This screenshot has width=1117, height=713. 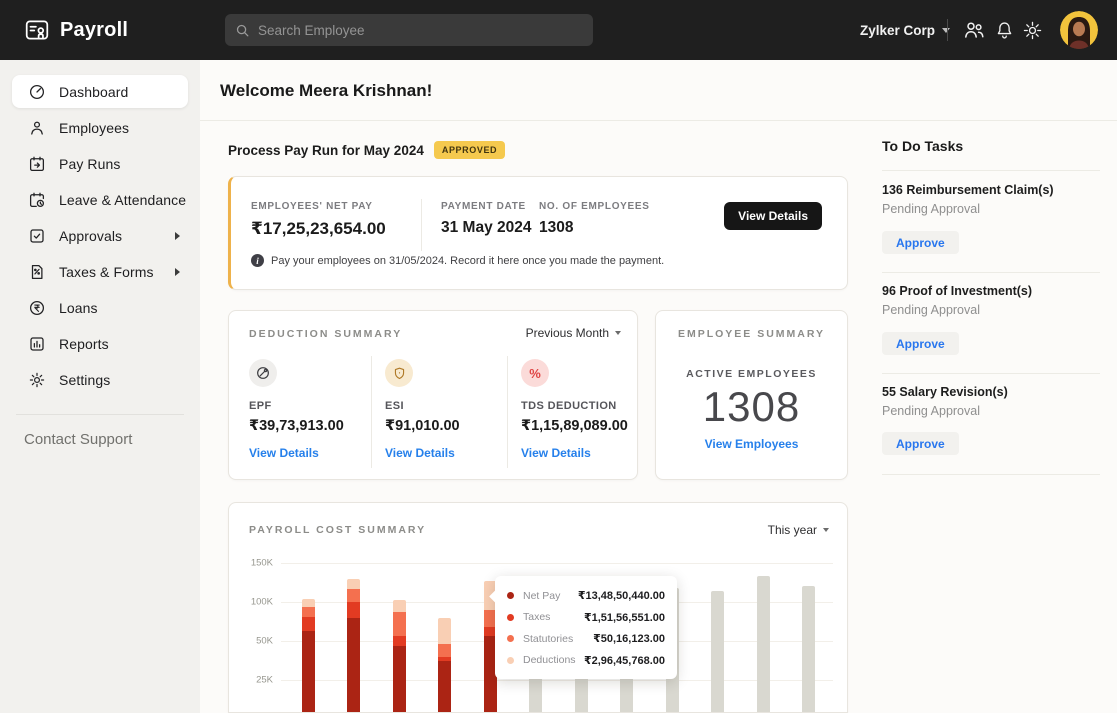 I want to click on tooltip-series-label: Net Pay, so click(x=542, y=595).